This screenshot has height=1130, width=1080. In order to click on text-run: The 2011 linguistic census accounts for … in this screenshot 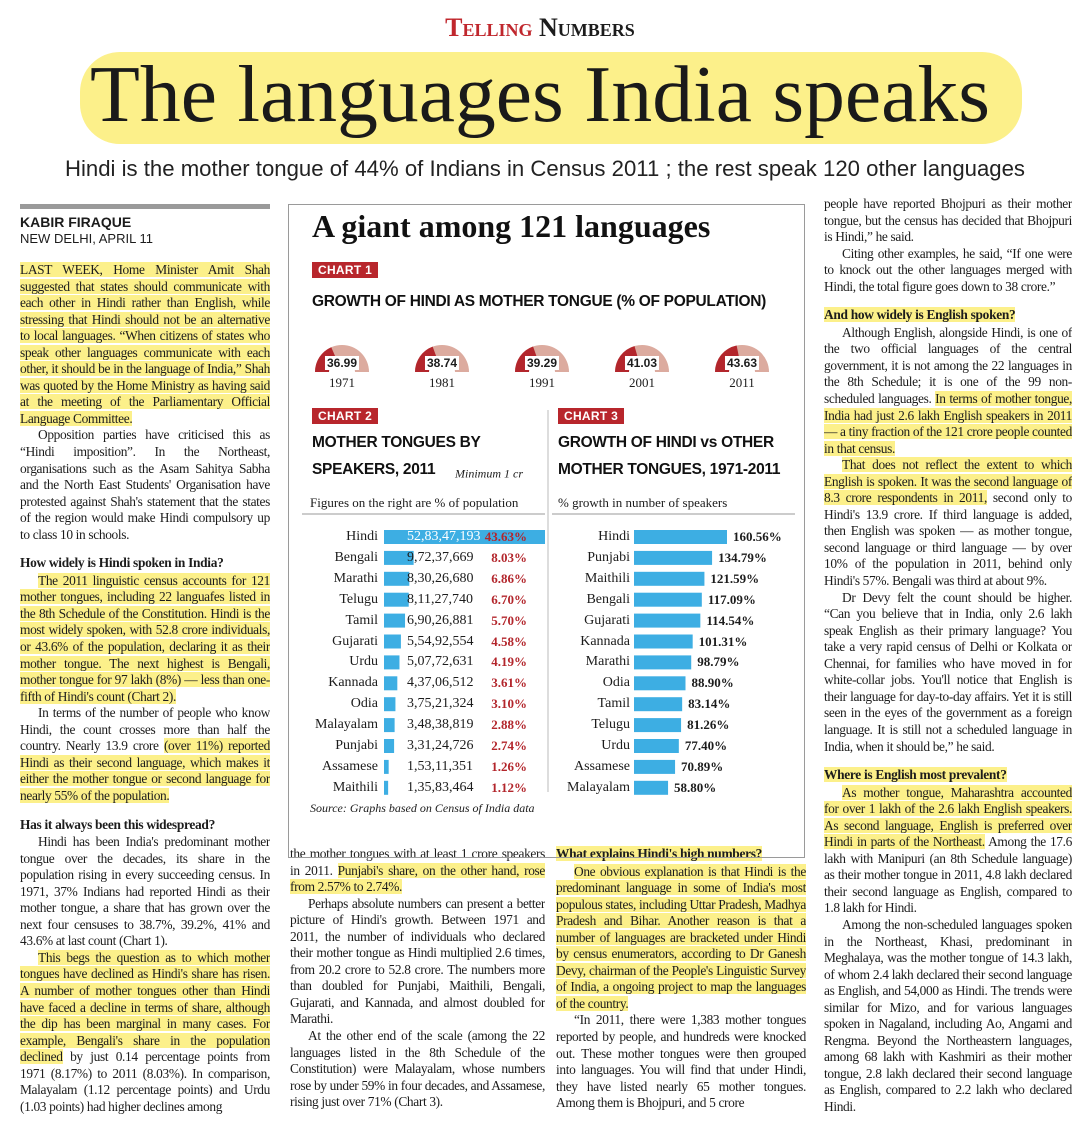, I will do `click(145, 638)`.